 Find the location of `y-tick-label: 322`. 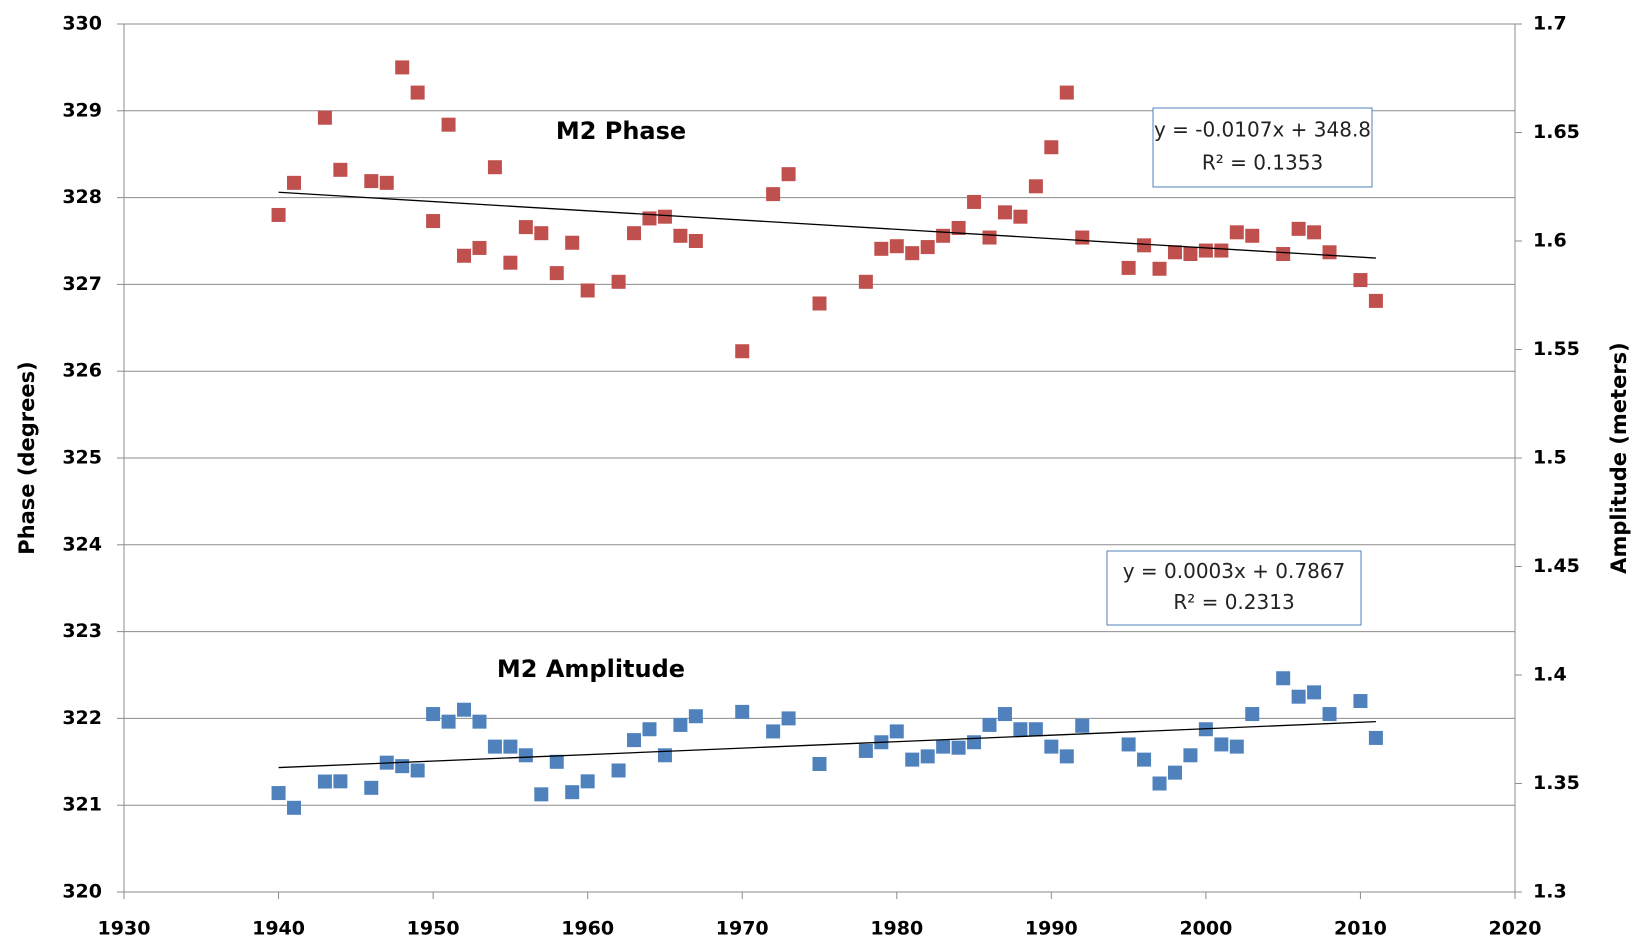

y-tick-label: 322 is located at coordinates (82, 718).